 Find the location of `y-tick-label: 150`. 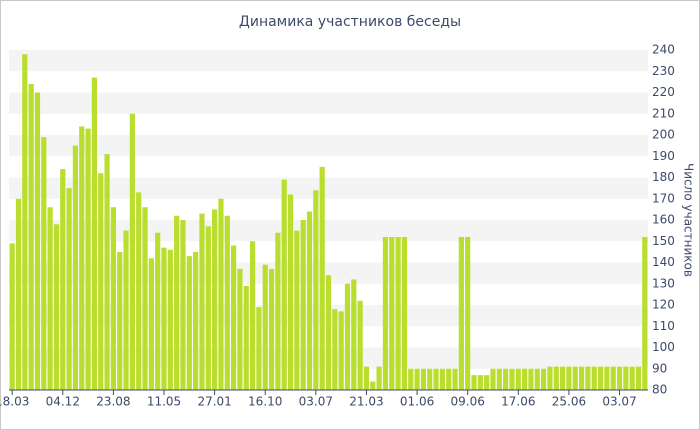

y-tick-label: 150 is located at coordinates (663, 241).